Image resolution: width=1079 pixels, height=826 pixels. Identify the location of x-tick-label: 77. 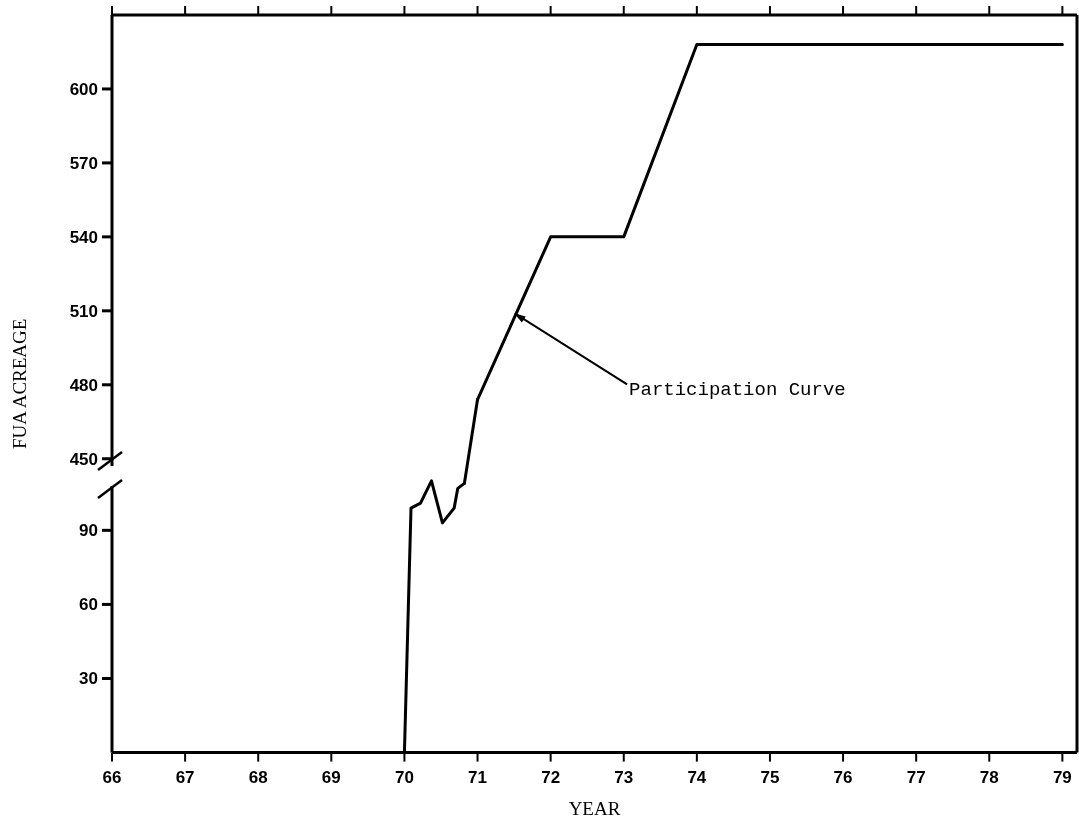
(916, 777).